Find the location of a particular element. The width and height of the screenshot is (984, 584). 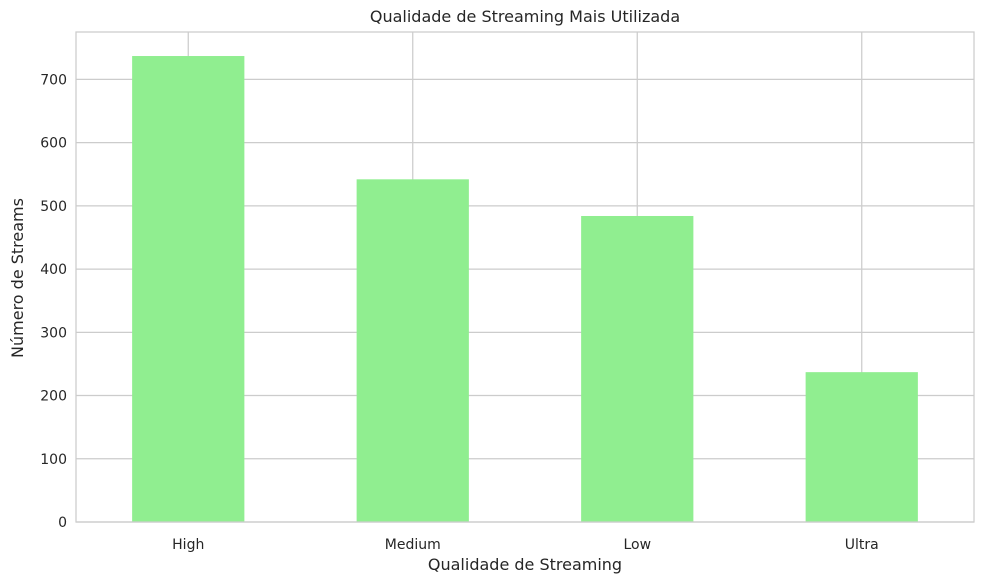

y-axis-title: Número de Streams is located at coordinates (17, 278).